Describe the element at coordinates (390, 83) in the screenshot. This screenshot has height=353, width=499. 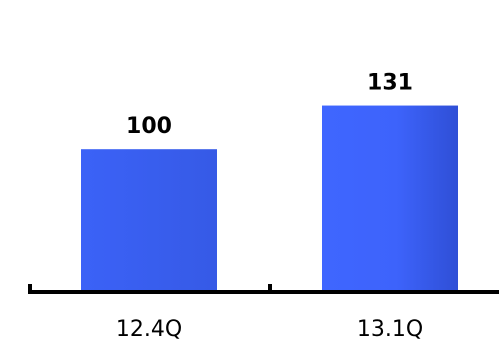
I see `data-label-13.1Q: 131` at that location.